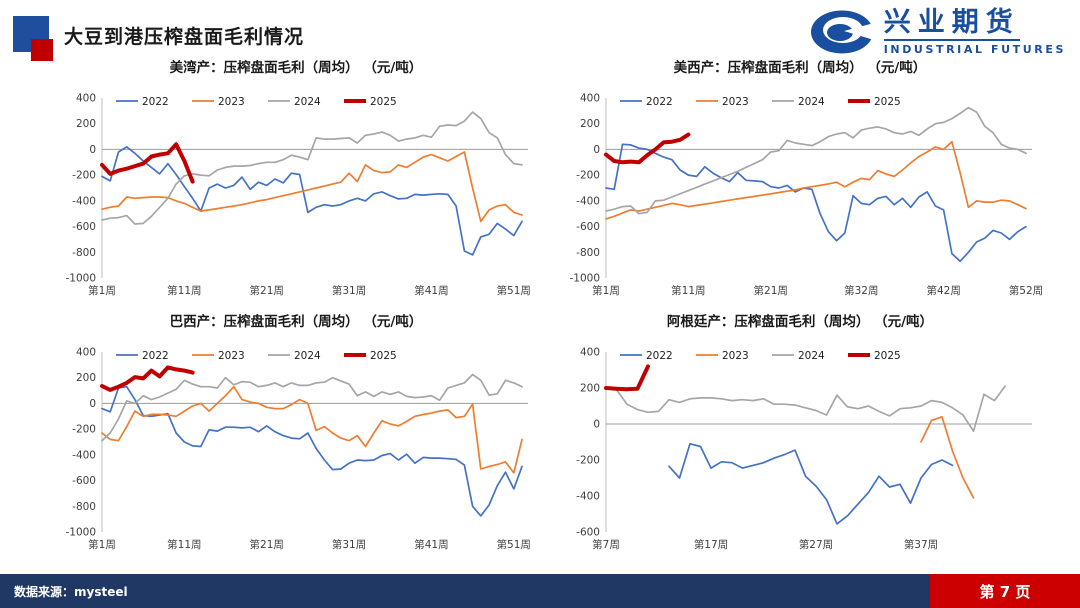 Image resolution: width=1080 pixels, height=608 pixels. I want to click on footer-bar: 数据来源：mysteel 第 7 页, so click(540, 591).